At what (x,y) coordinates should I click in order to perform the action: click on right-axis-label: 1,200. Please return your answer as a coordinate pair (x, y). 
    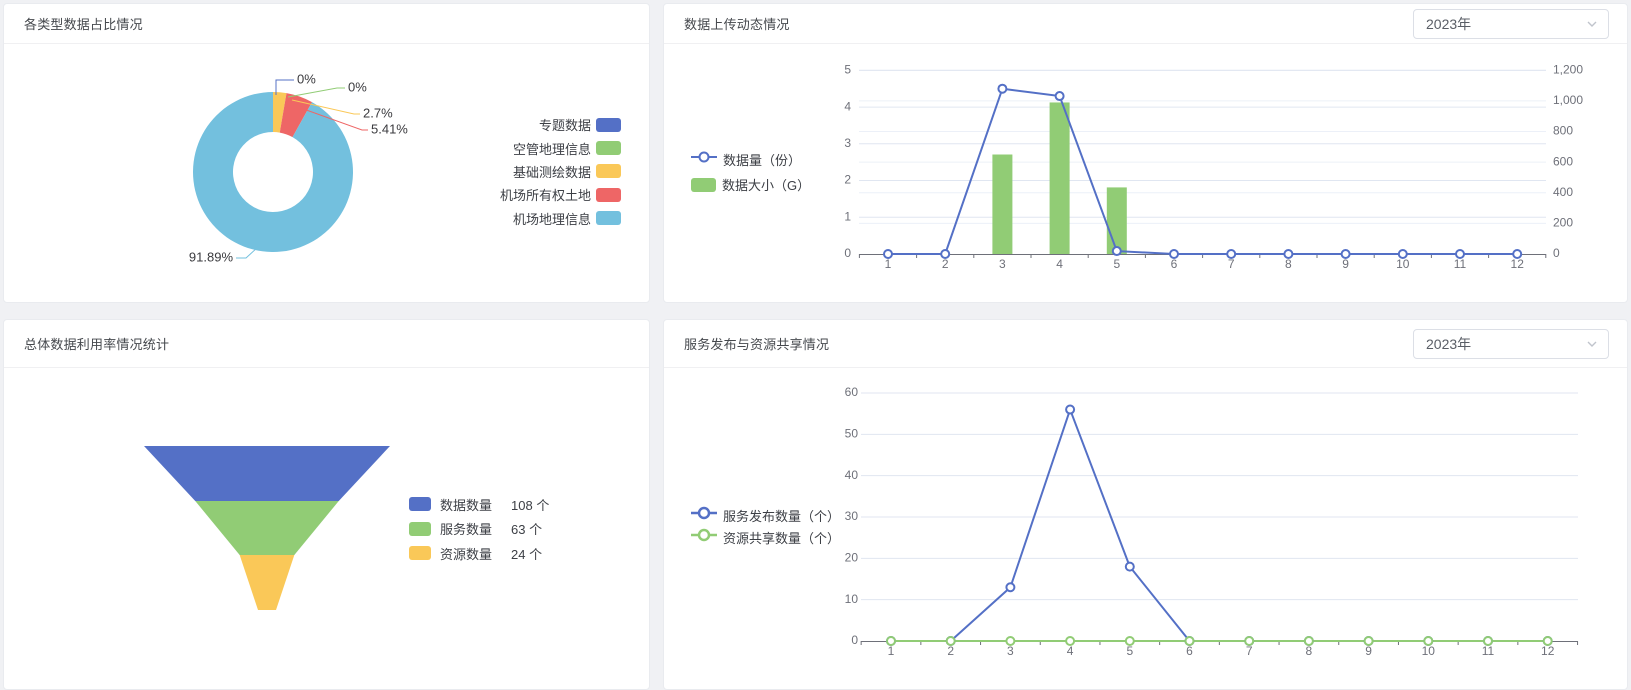
    Looking at the image, I should click on (1568, 69).